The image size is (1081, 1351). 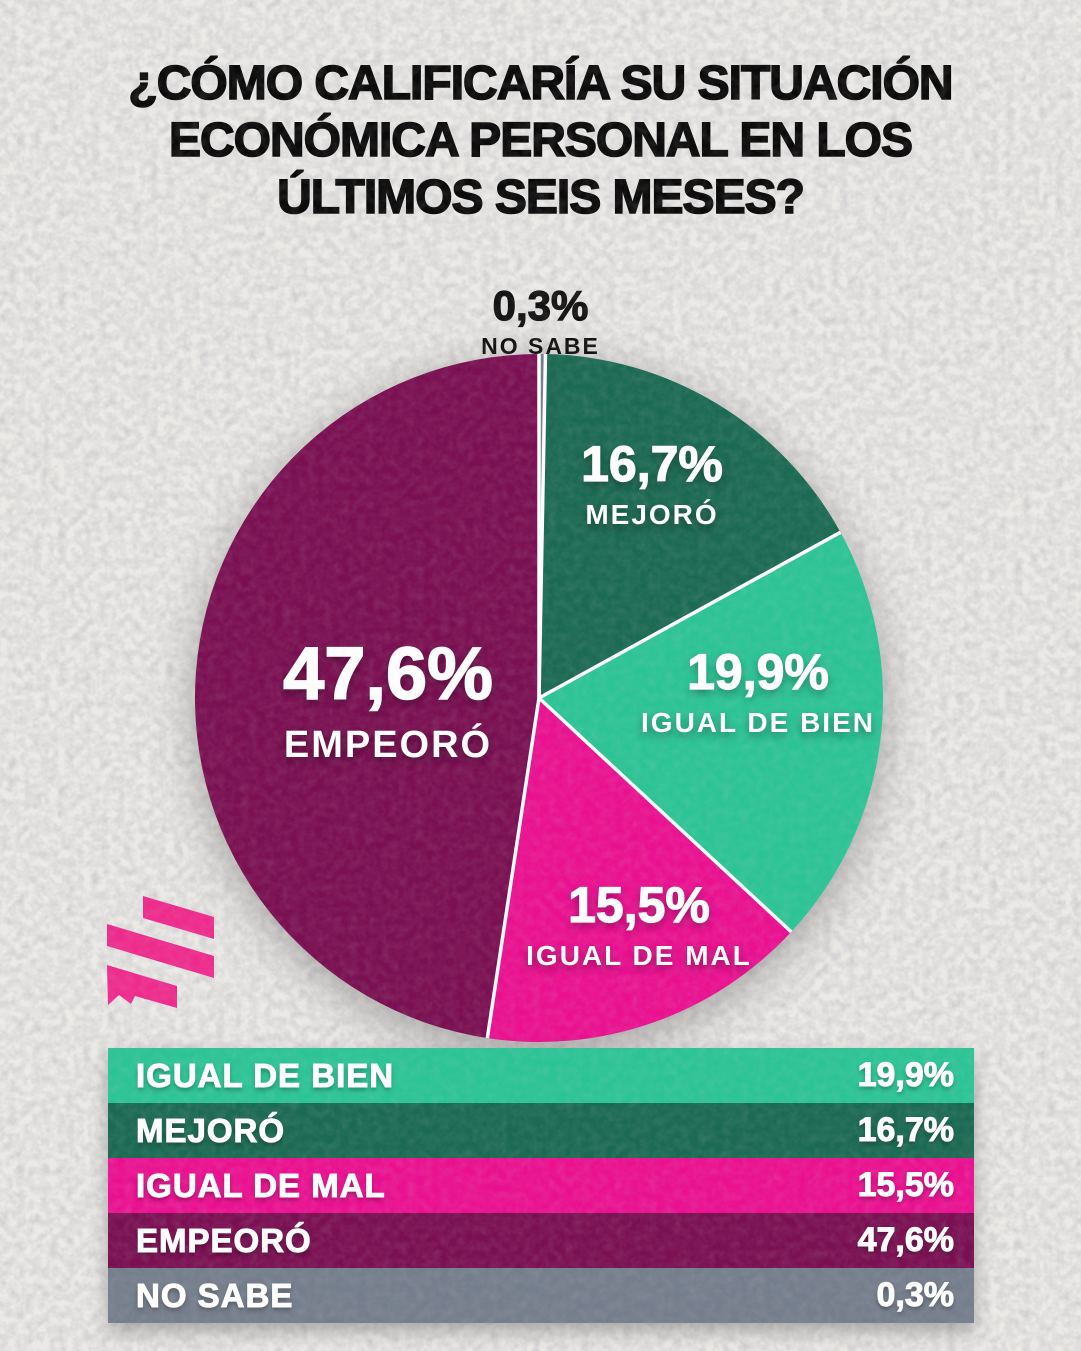 I want to click on pie-label-empeoro: 47,6% EMPEORÓ, so click(x=387, y=699).